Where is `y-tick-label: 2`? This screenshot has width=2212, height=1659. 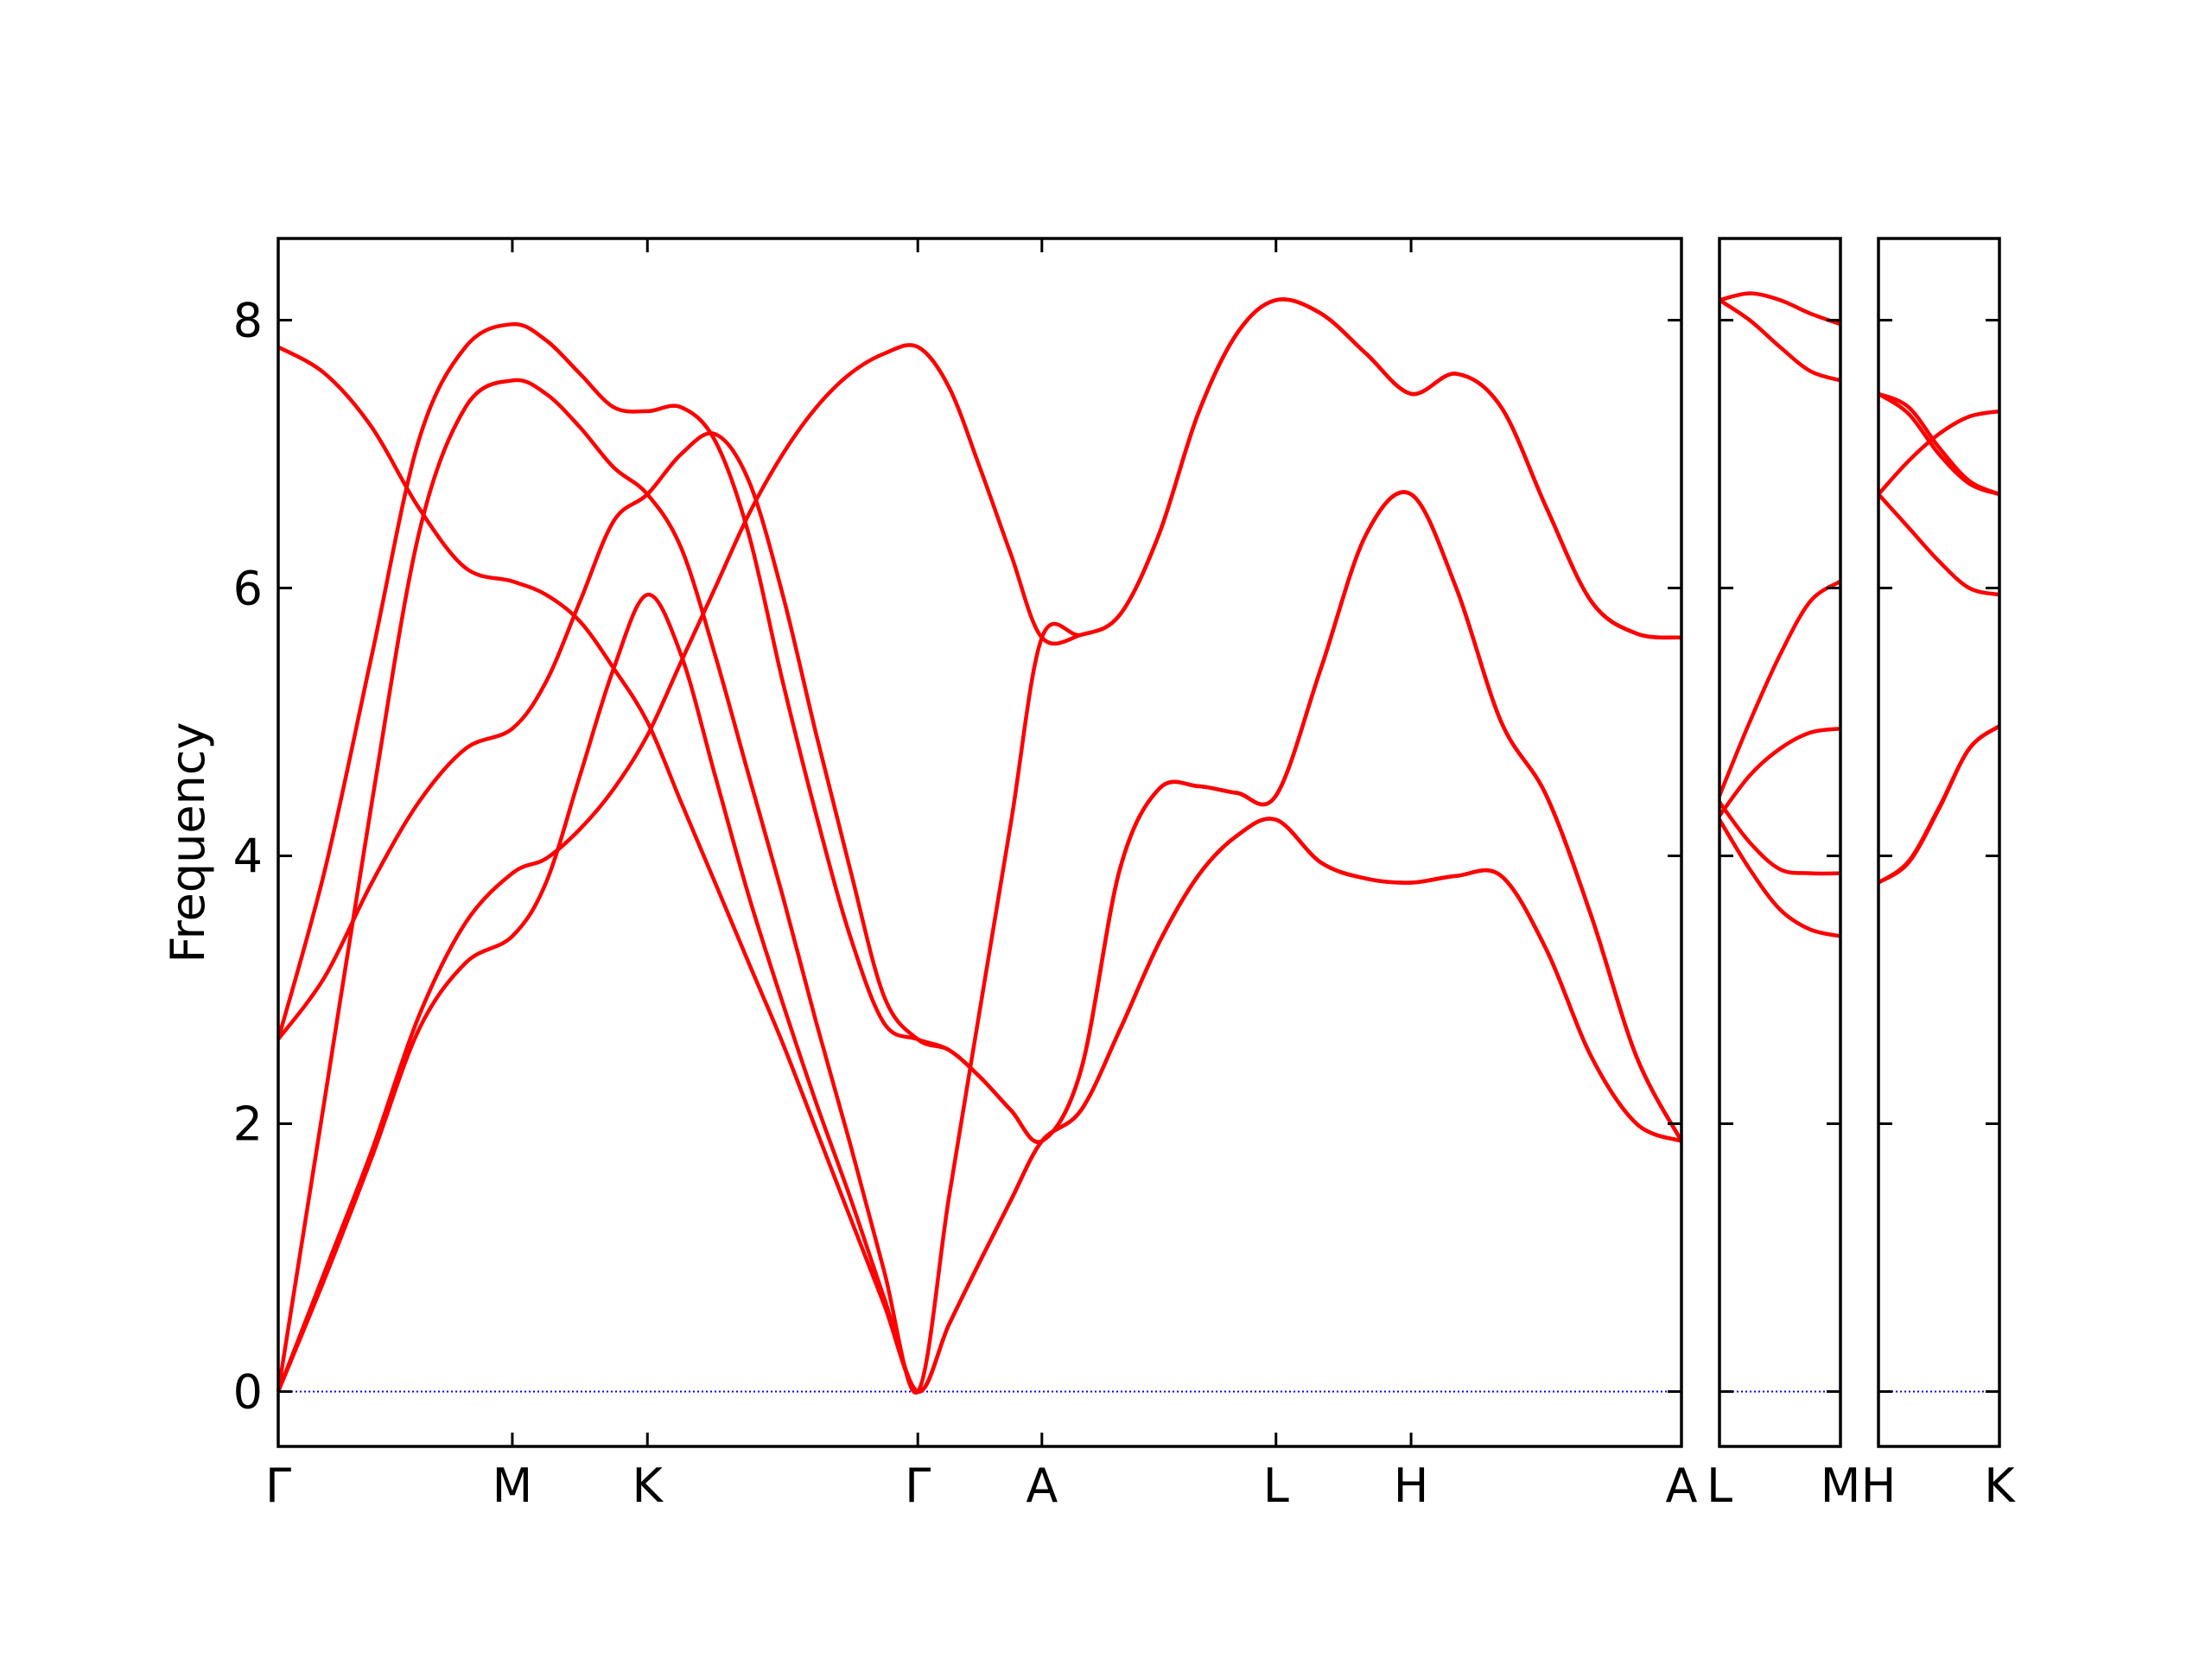 y-tick-label: 2 is located at coordinates (248, 1123).